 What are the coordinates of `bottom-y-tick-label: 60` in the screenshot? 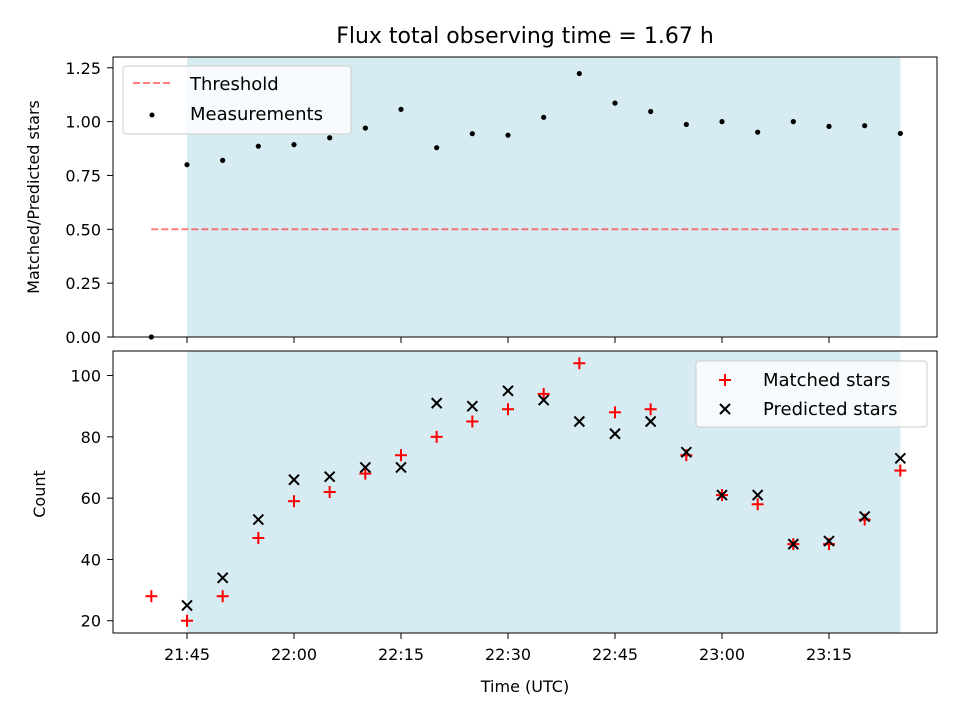 It's located at (91, 498).